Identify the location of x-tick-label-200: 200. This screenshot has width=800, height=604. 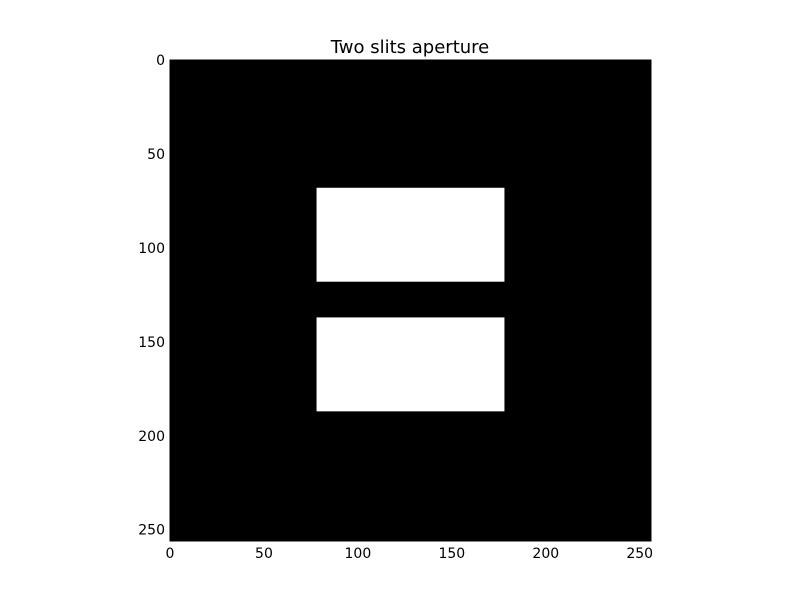
(545, 554).